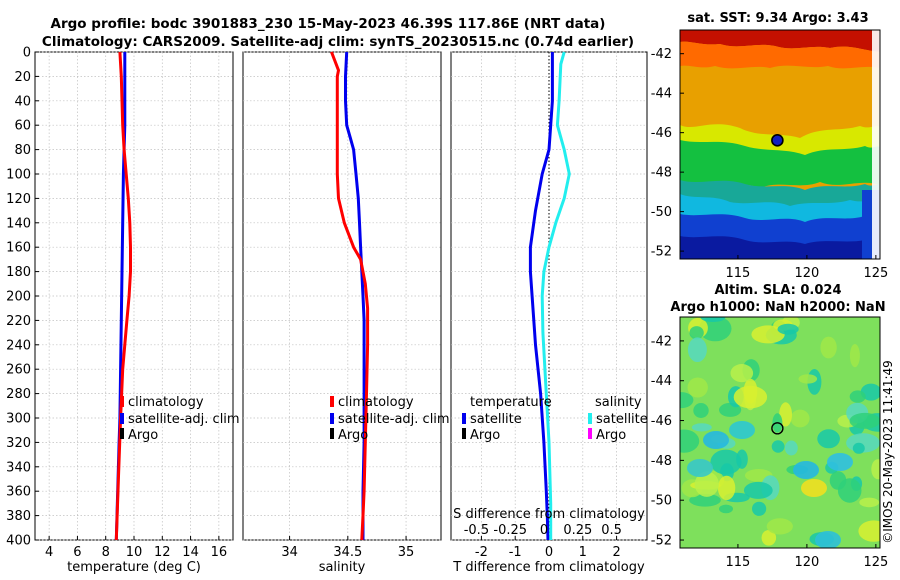  What do you see at coordinates (780, 164) in the screenshot?
I see `sst-band-green` at bounding box center [780, 164].